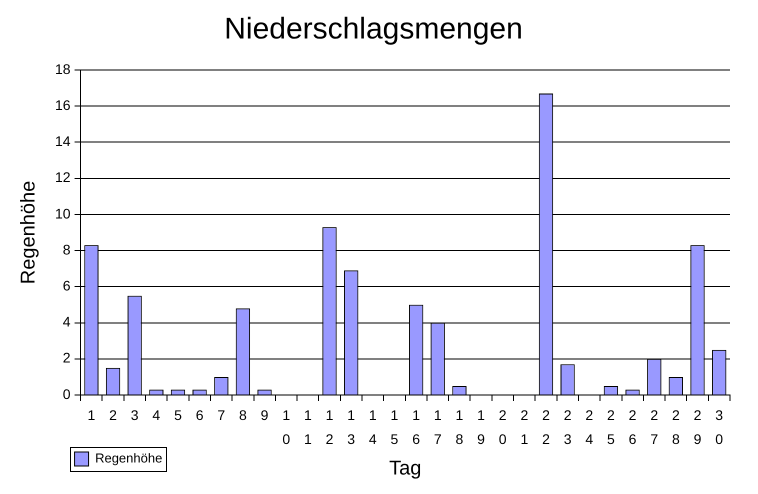  What do you see at coordinates (286, 431) in the screenshot?
I see `x-tick-label: 10` at bounding box center [286, 431].